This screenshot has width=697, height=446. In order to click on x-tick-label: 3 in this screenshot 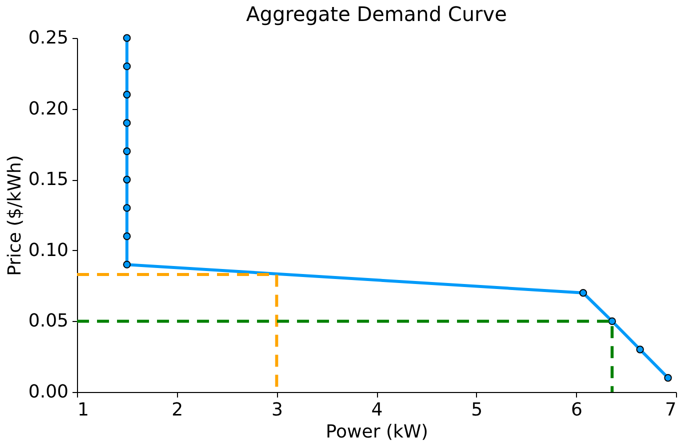, I will do `click(277, 410)`.